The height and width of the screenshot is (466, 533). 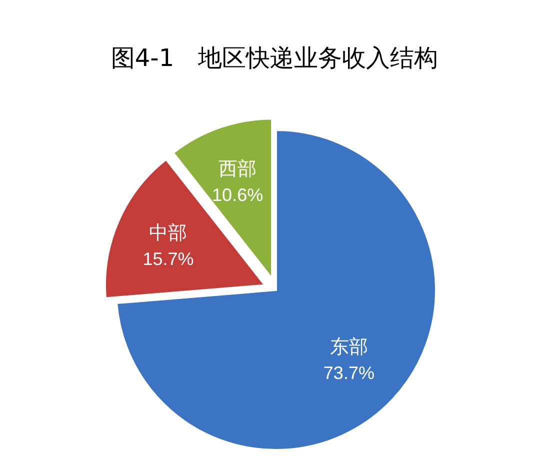 What do you see at coordinates (168, 233) in the screenshot?
I see `slice-label: 中部` at bounding box center [168, 233].